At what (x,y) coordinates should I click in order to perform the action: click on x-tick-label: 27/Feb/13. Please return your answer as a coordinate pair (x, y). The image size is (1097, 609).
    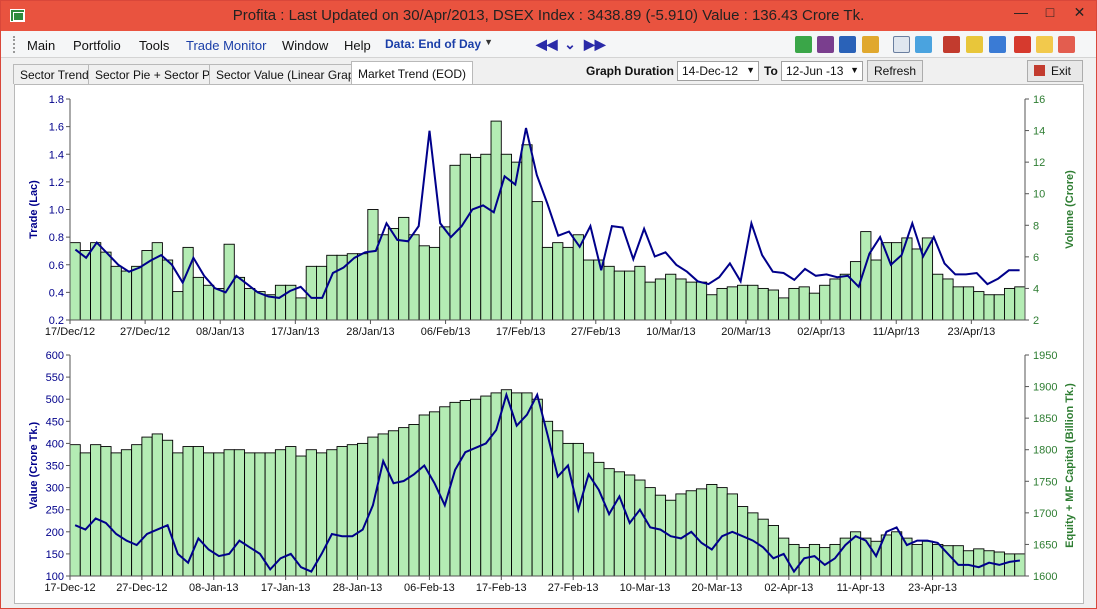
    Looking at the image, I should click on (596, 332).